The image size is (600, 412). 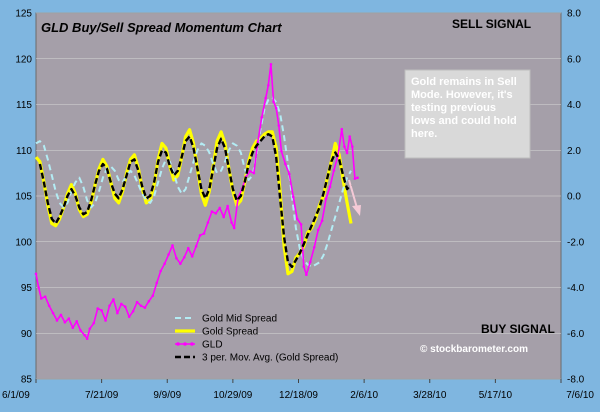 I want to click on annotation-note-line: Gold remains in Sell, so click(x=464, y=82).